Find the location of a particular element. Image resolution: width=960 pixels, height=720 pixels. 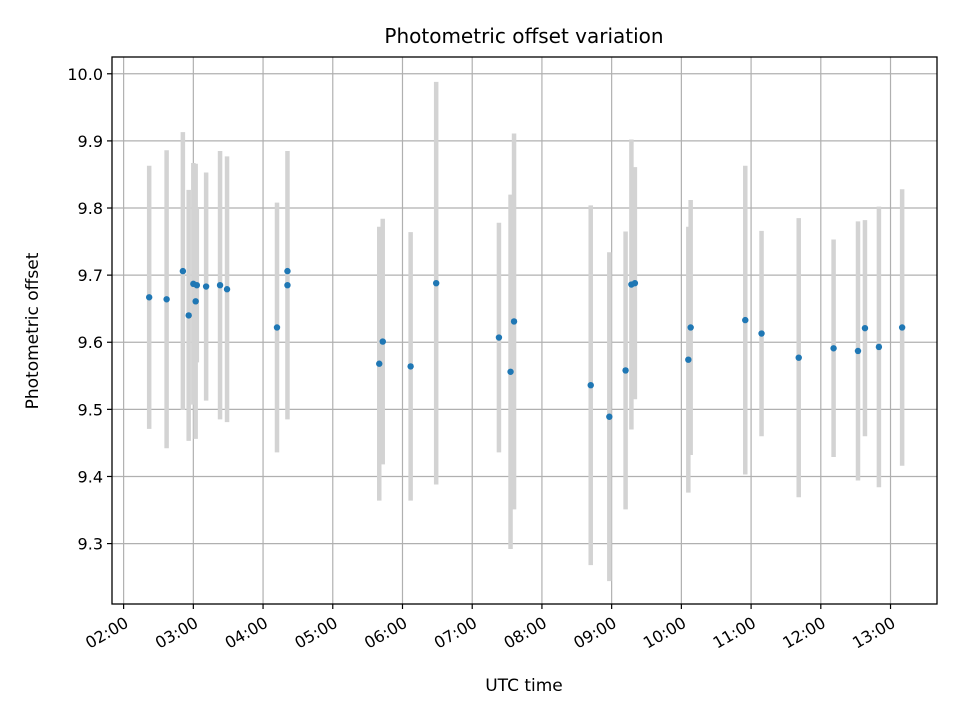

y-axis-label: Photometric offset is located at coordinates (33, 330).